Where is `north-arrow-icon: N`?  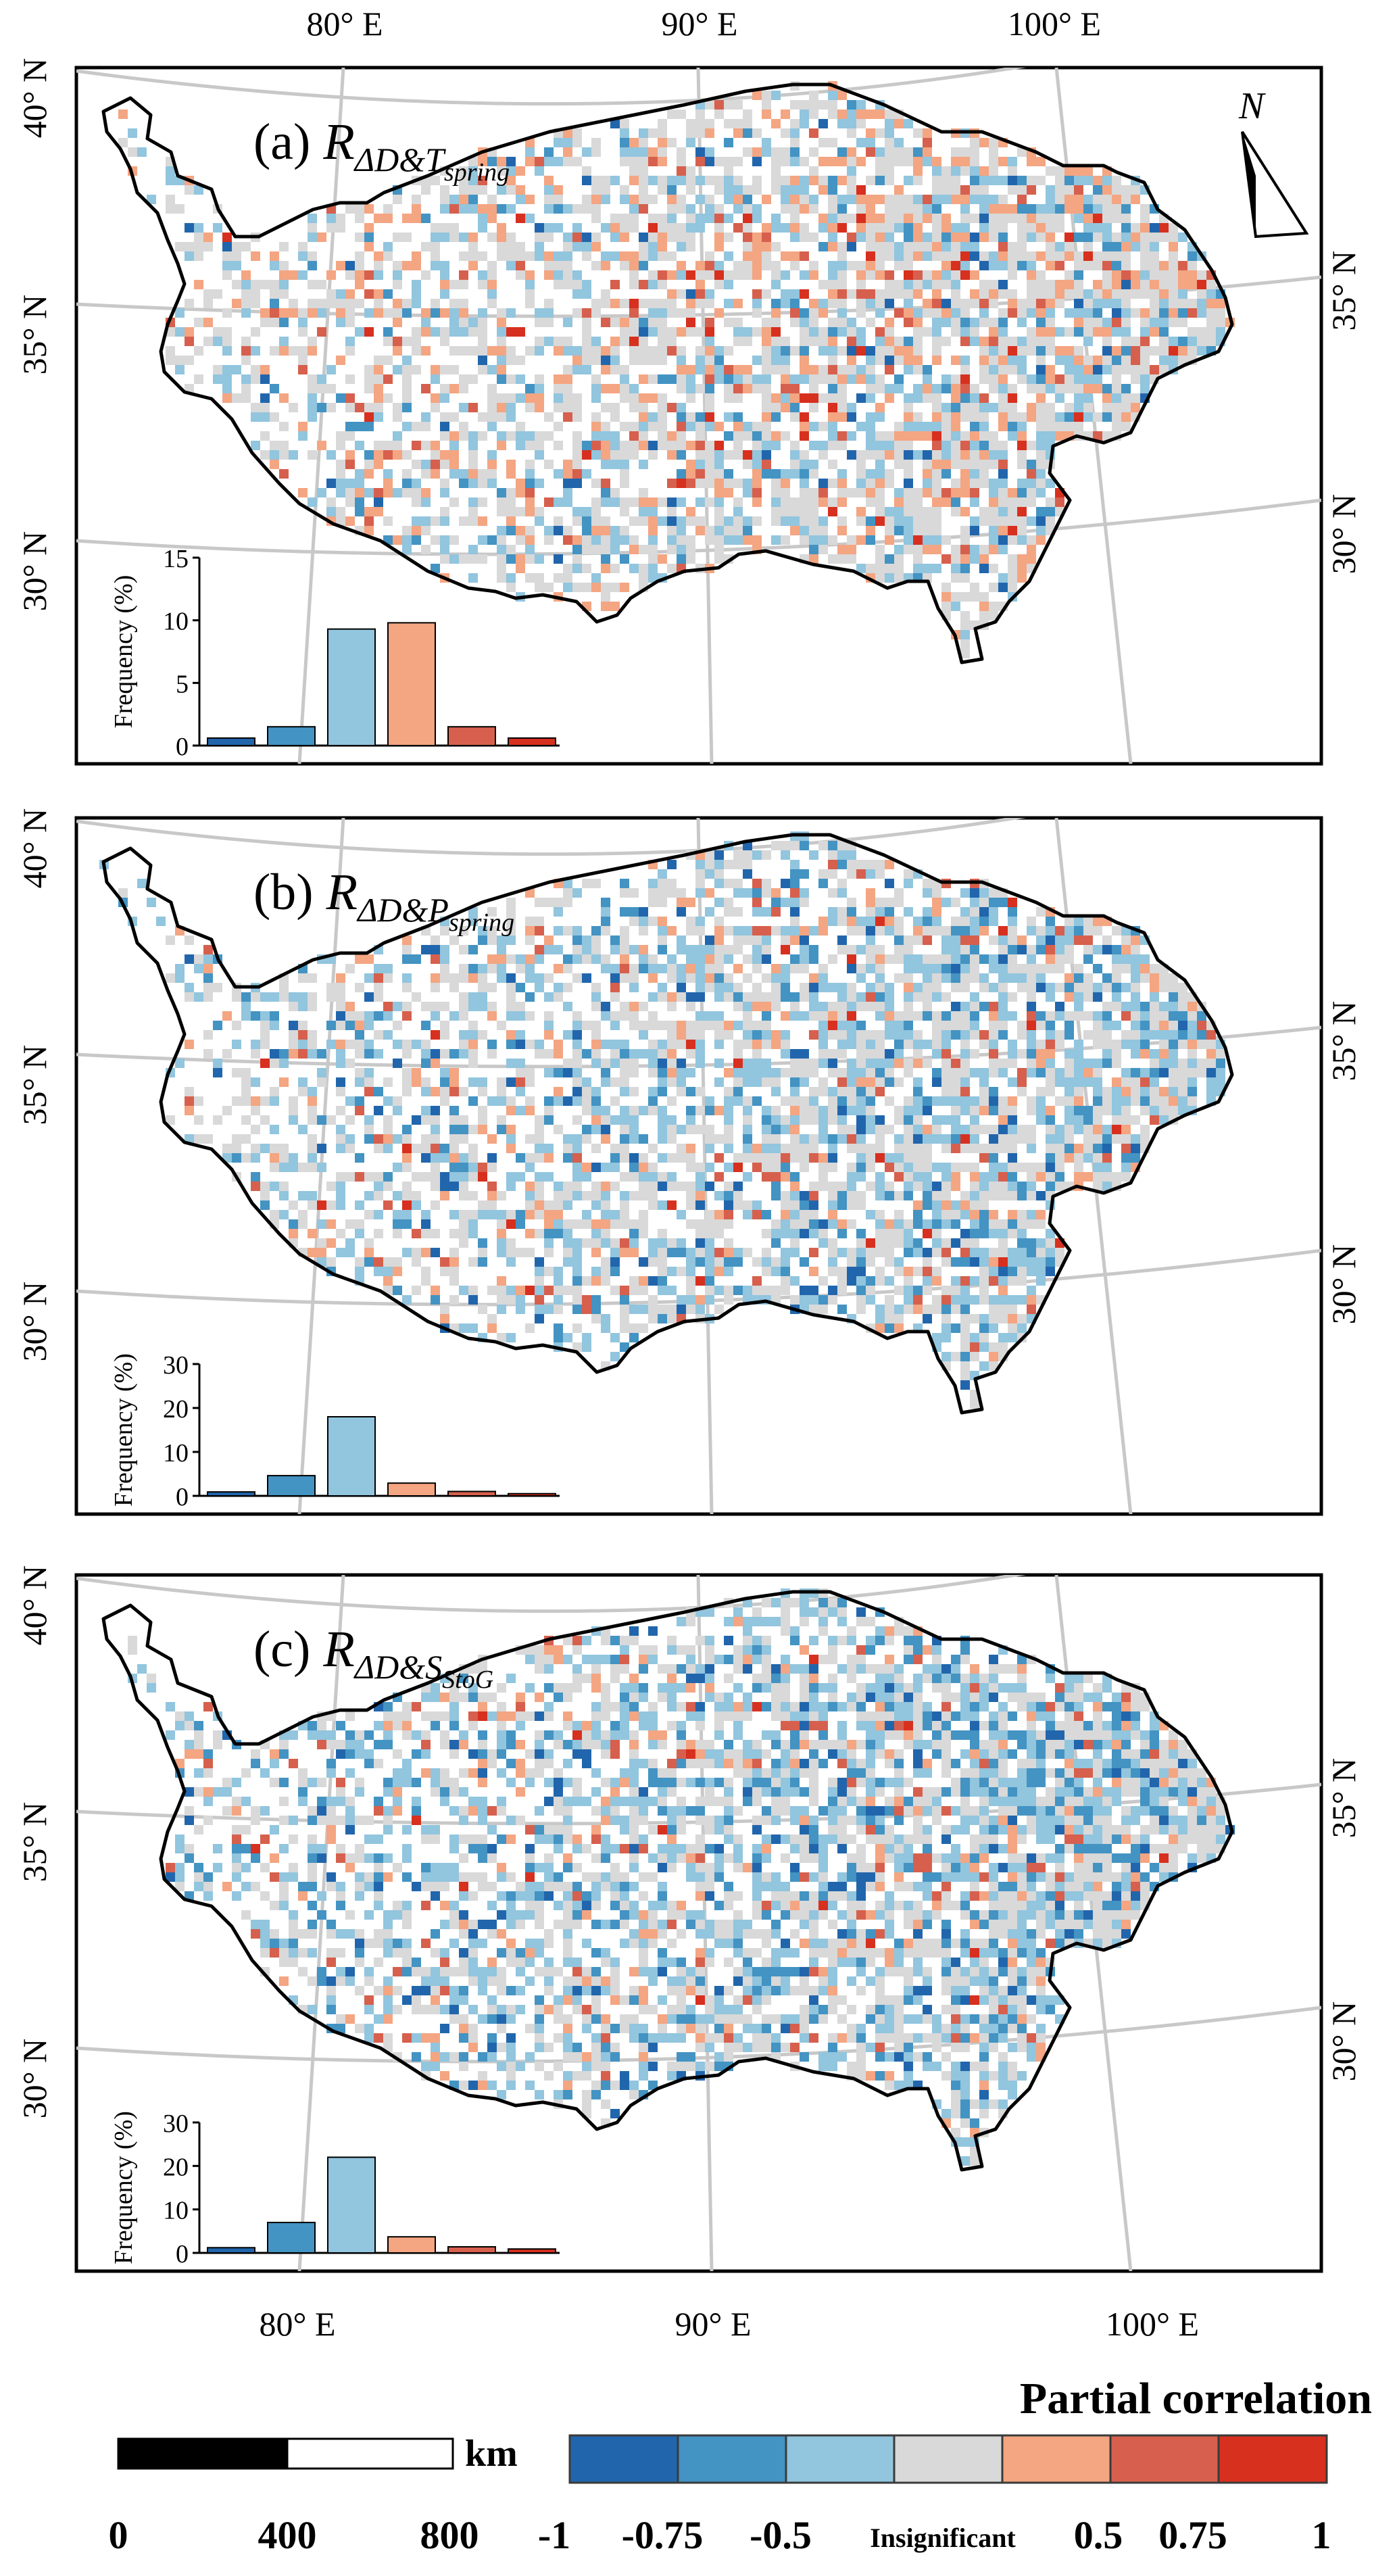 north-arrow-icon: N is located at coordinates (1274, 162).